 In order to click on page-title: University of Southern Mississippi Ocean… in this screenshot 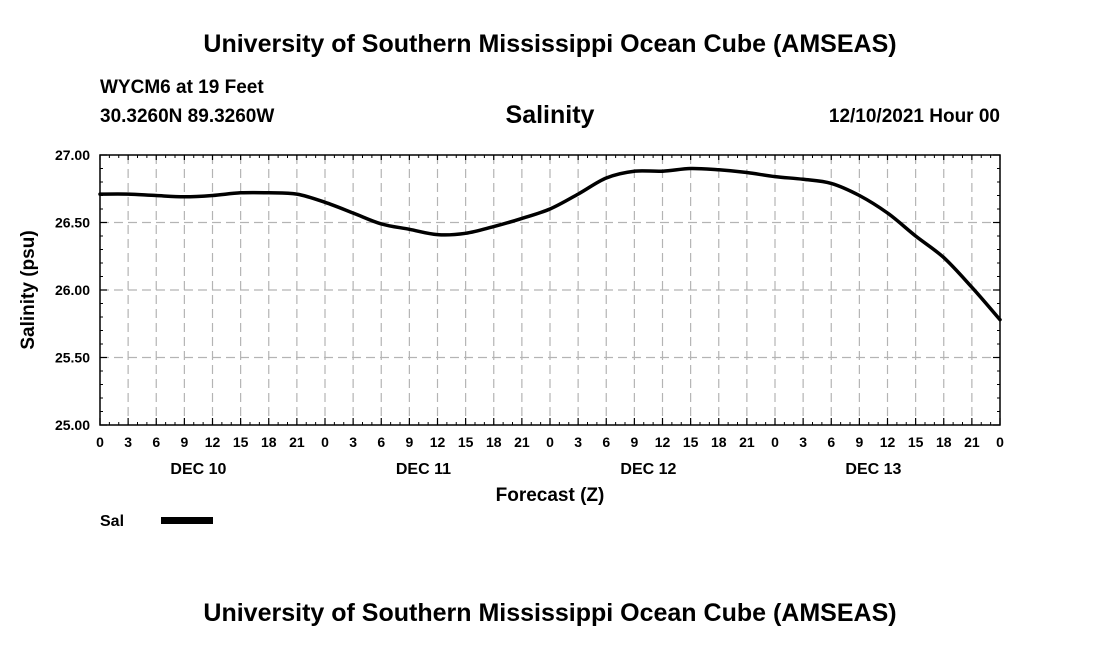, I will do `click(550, 44)`.